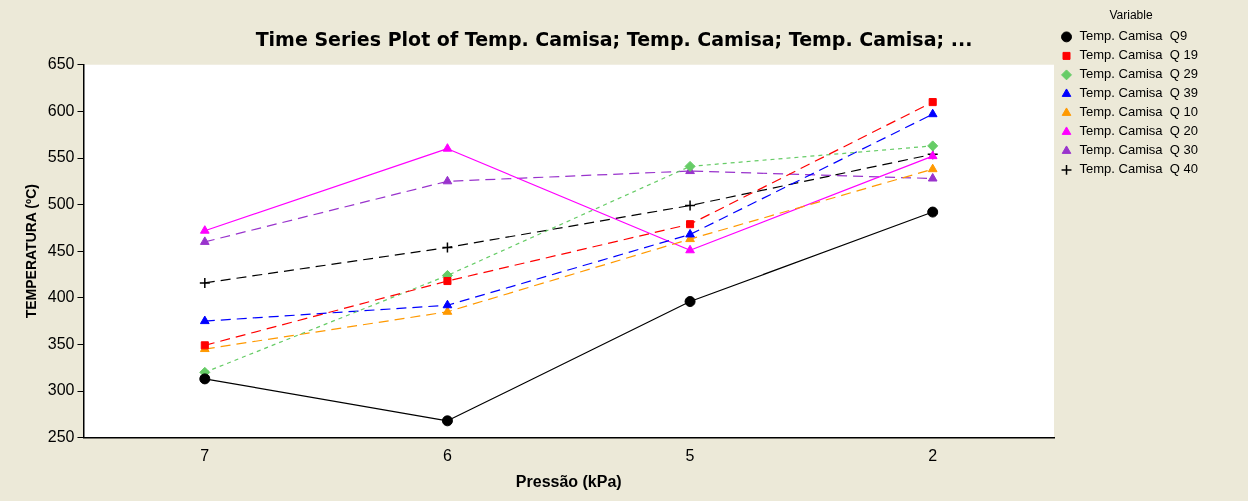  Describe the element at coordinates (933, 455) in the screenshot. I see `x-tick-label: 2` at that location.